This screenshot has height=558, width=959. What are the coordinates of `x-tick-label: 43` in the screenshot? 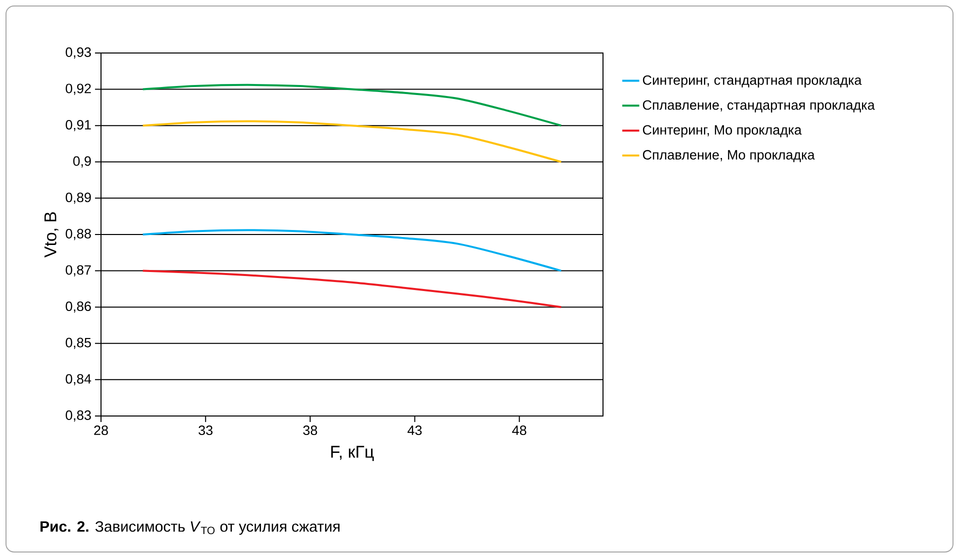 It's located at (415, 431).